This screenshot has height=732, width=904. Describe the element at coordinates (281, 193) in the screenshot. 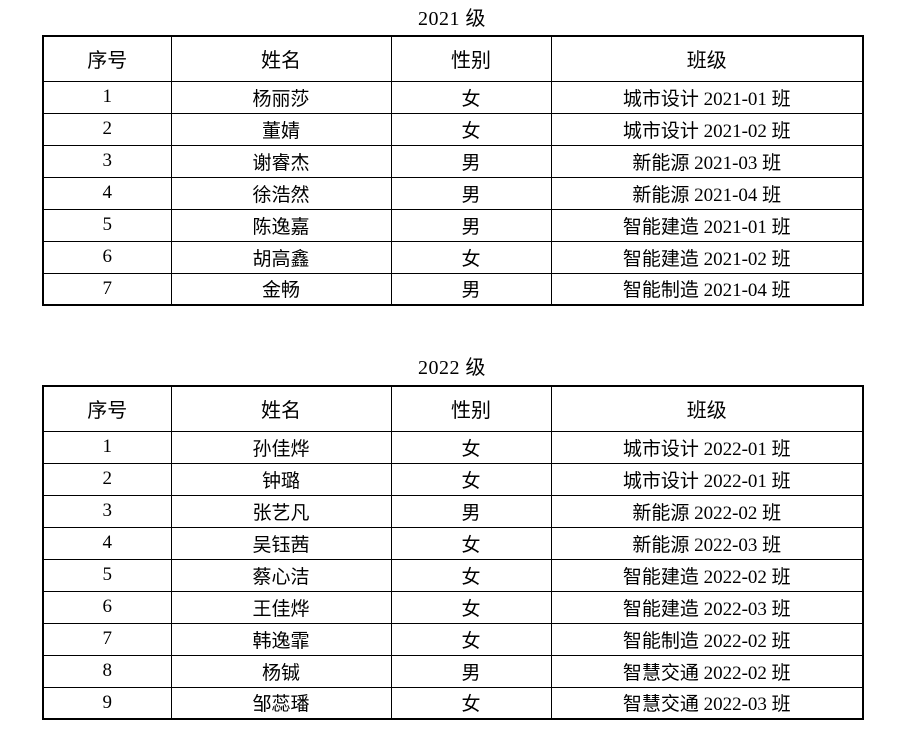

I see `cell-name: 徐浩然` at that location.